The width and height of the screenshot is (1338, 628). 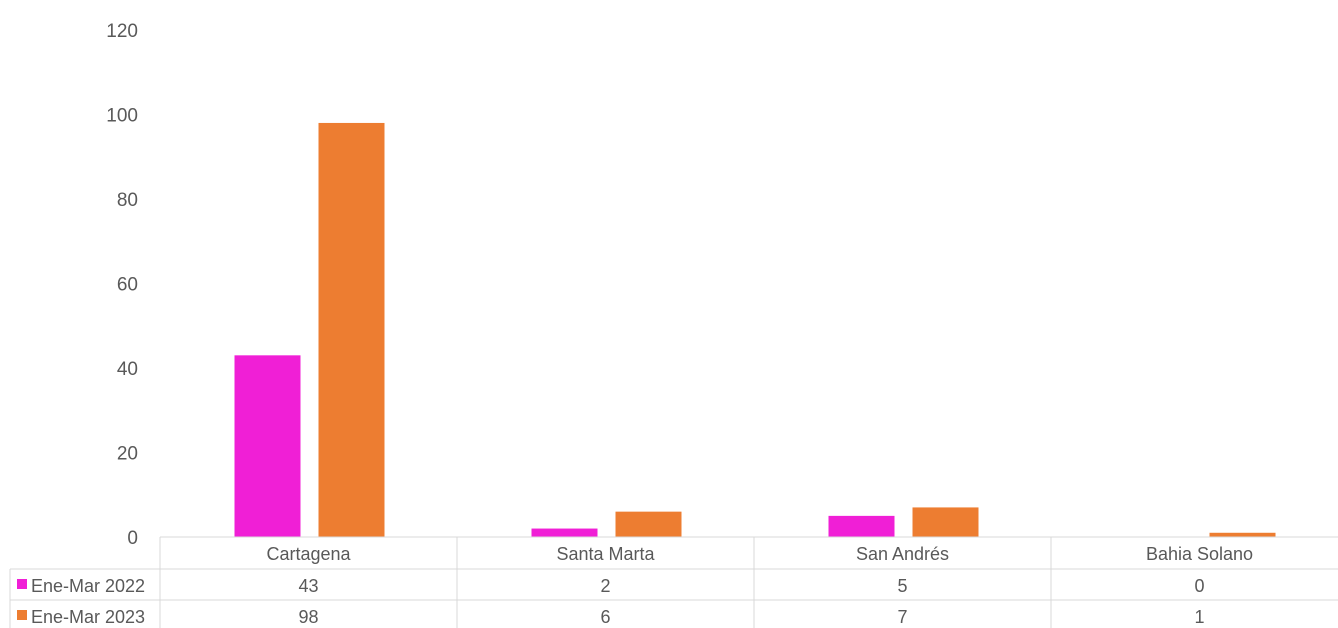 What do you see at coordinates (902, 554) in the screenshot?
I see `x-tick-label: San Andrés` at bounding box center [902, 554].